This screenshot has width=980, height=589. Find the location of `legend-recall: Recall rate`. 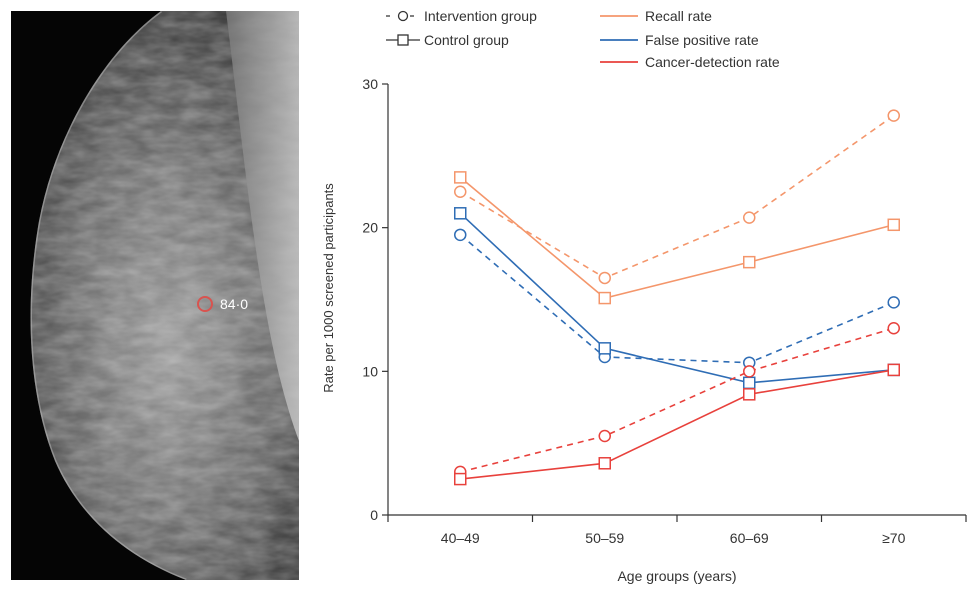

legend-recall: Recall rate is located at coordinates (656, 16).